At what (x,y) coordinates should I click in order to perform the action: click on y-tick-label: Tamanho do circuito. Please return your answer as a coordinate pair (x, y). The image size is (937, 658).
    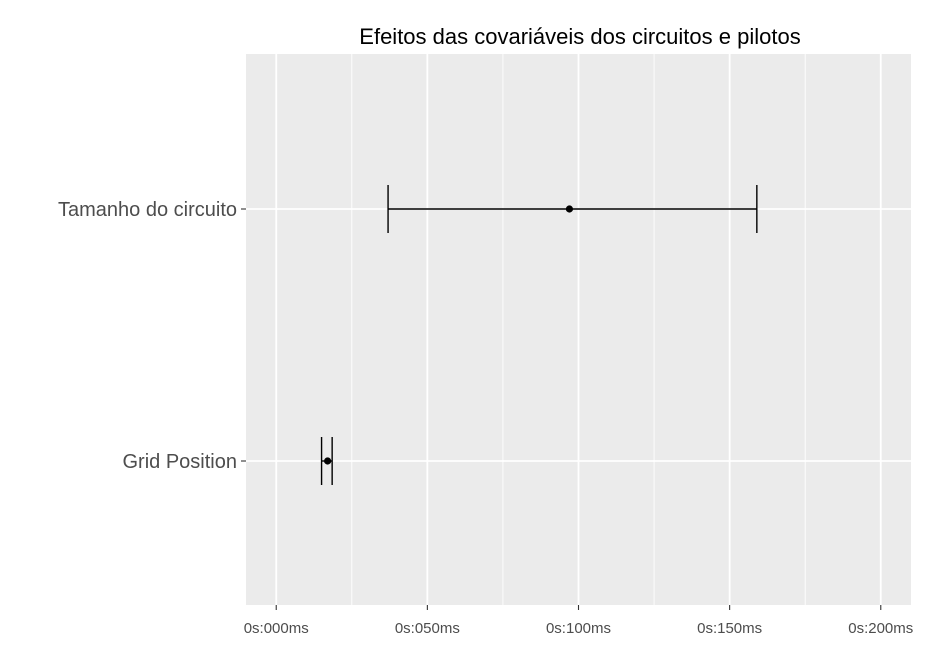
    Looking at the image, I should click on (147, 210).